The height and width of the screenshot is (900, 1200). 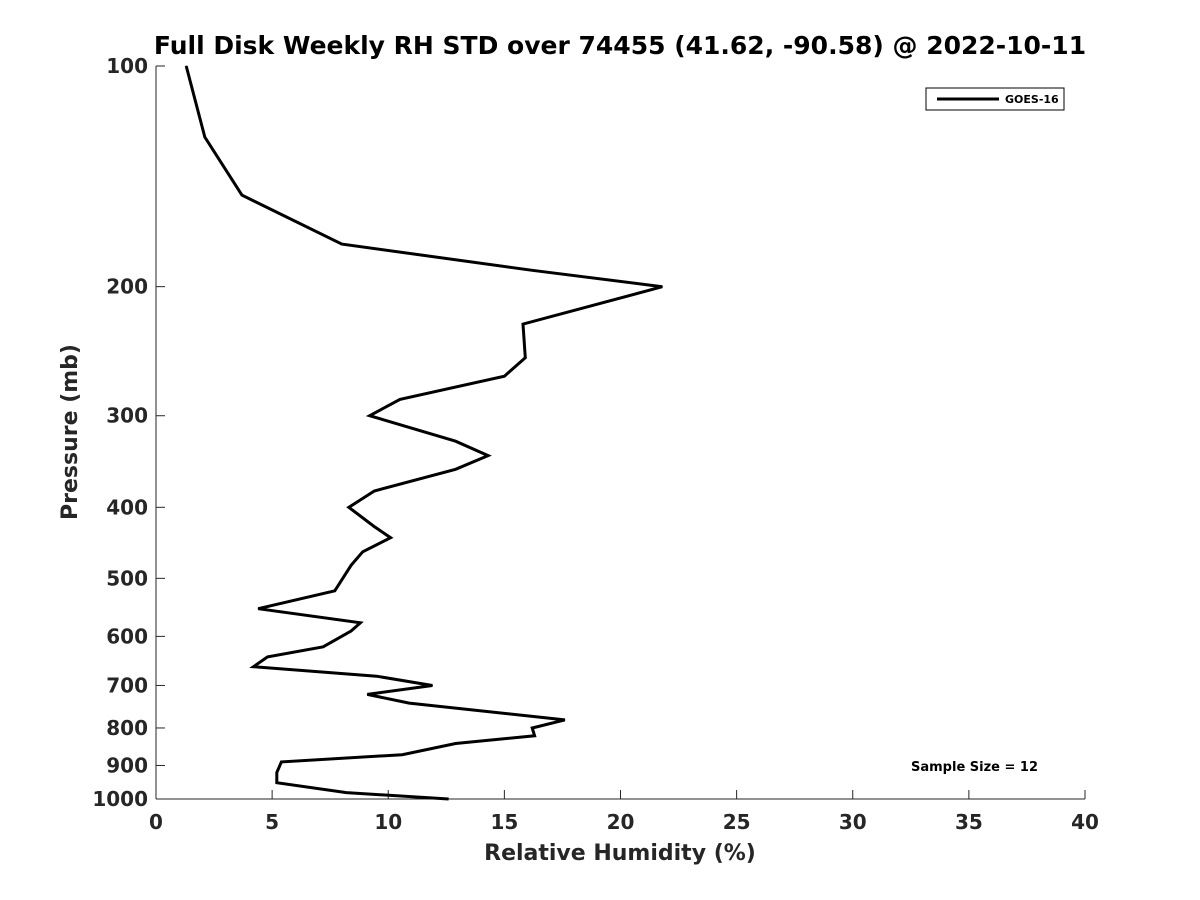 What do you see at coordinates (127, 66) in the screenshot?
I see `y-tick-label: 100` at bounding box center [127, 66].